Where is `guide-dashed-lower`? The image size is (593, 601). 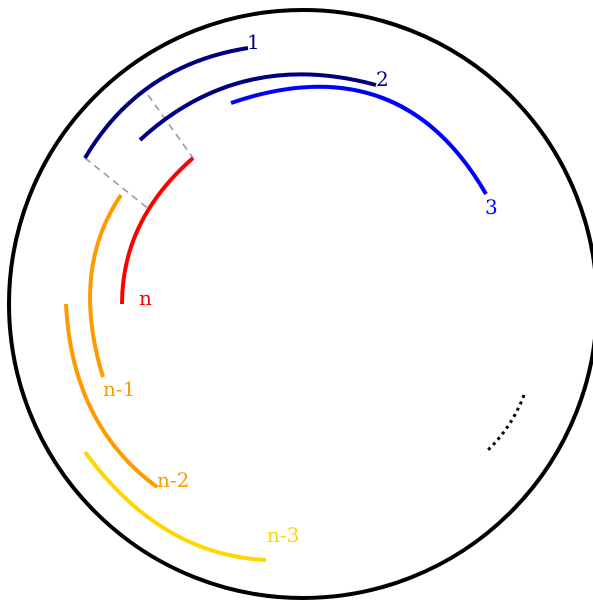
guide-dashed-lower is located at coordinates (117, 184).